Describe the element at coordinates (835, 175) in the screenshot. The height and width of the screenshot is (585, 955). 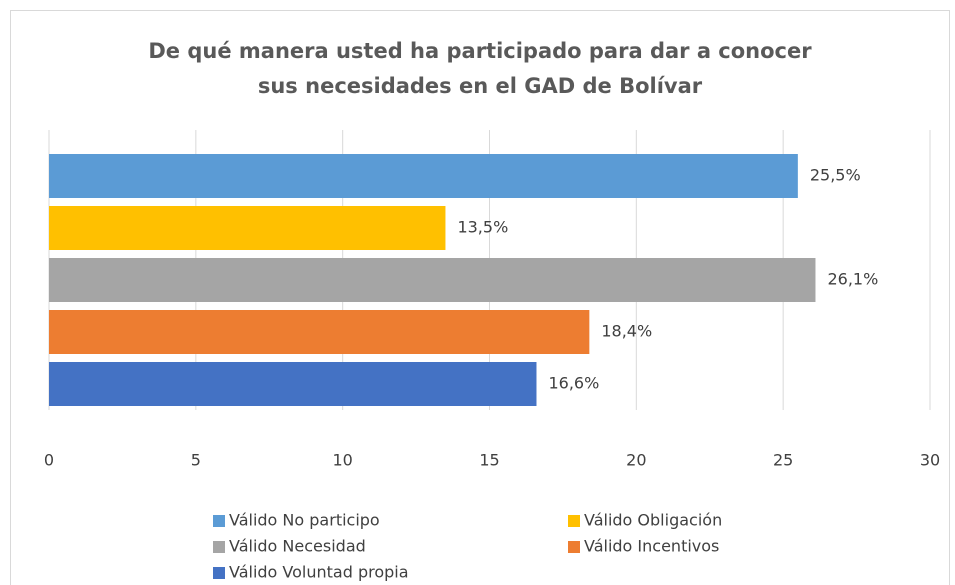
I see `data-label: 25,5%` at that location.